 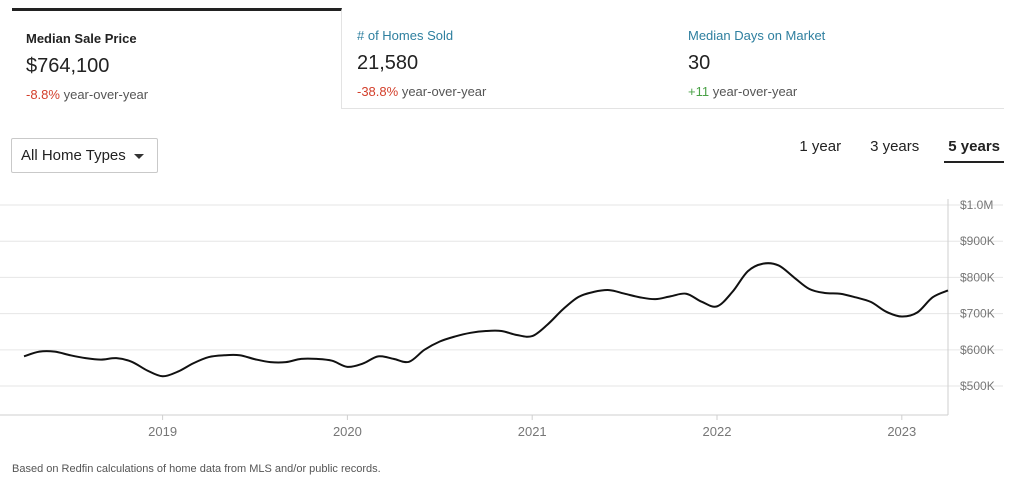 I want to click on tab-label: Median Sale Price, so click(x=81, y=38).